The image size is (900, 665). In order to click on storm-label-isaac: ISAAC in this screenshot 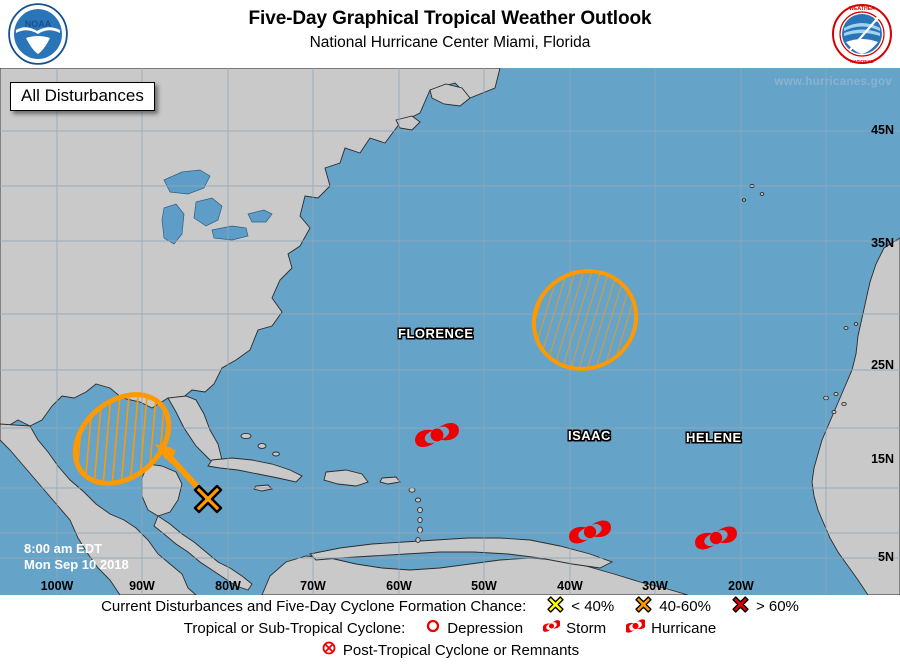, I will do `click(589, 435)`.